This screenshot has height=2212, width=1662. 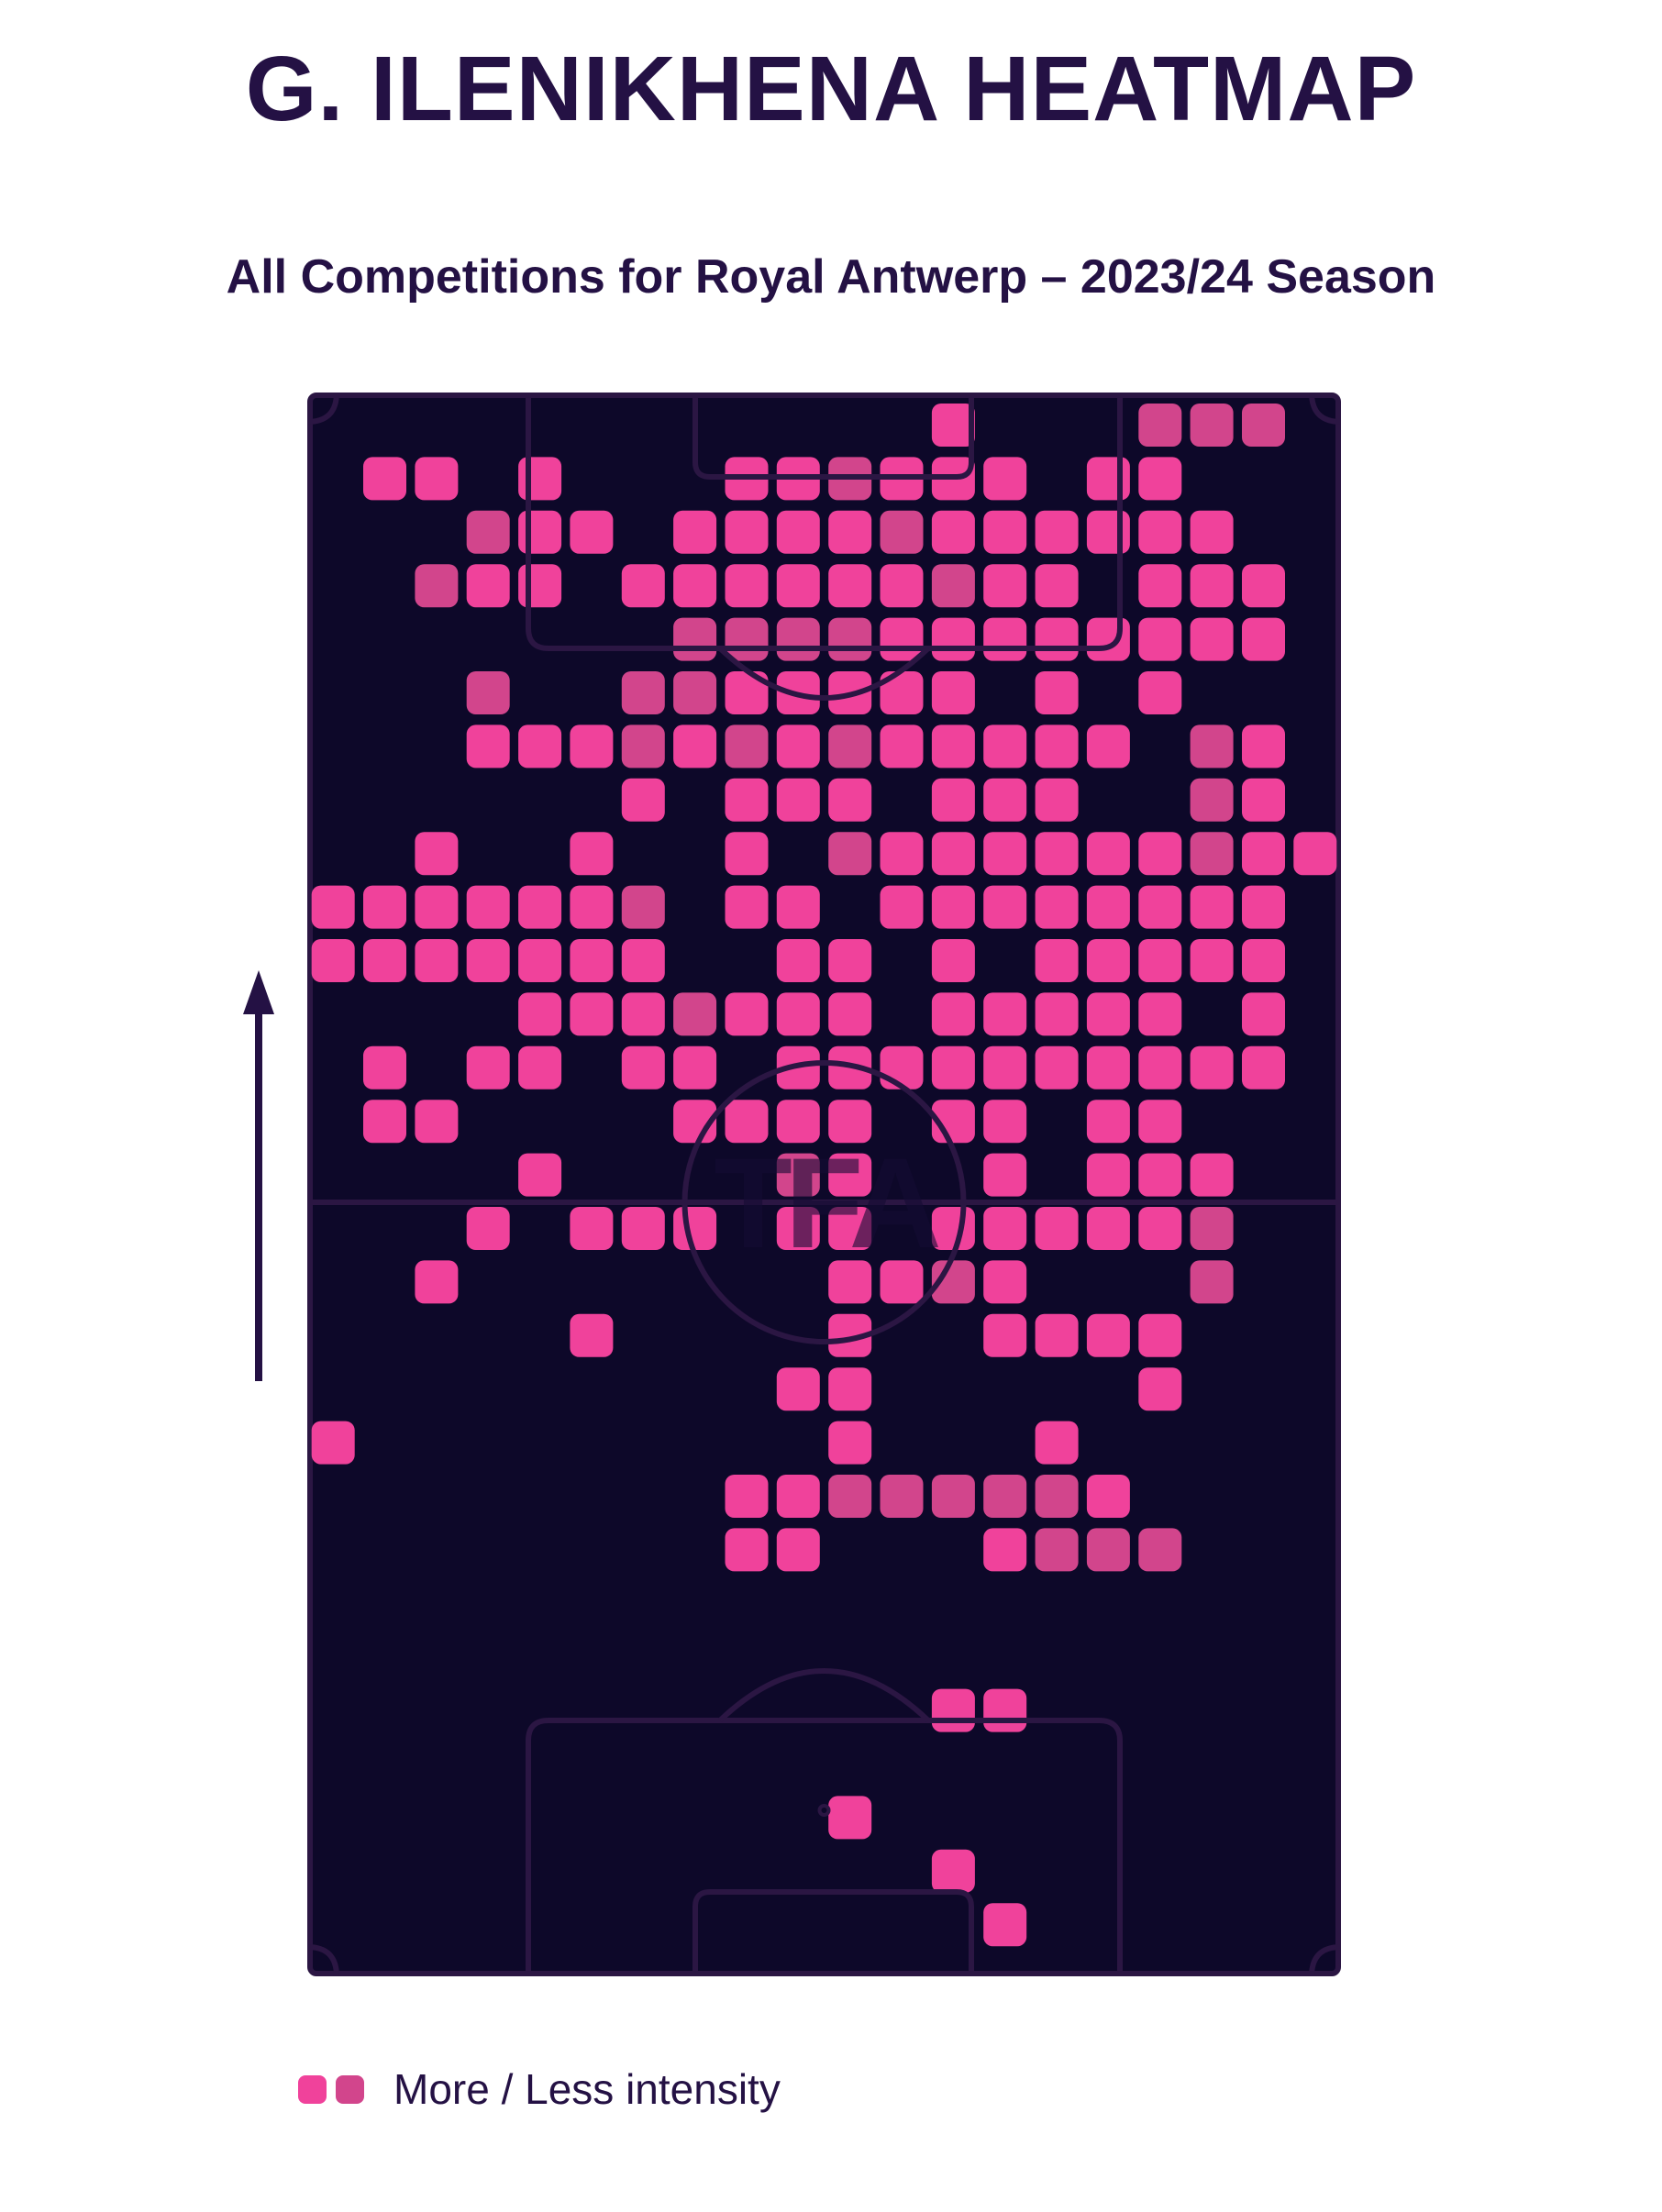 What do you see at coordinates (824, 1811) in the screenshot?
I see `penalty-spot-bottom` at bounding box center [824, 1811].